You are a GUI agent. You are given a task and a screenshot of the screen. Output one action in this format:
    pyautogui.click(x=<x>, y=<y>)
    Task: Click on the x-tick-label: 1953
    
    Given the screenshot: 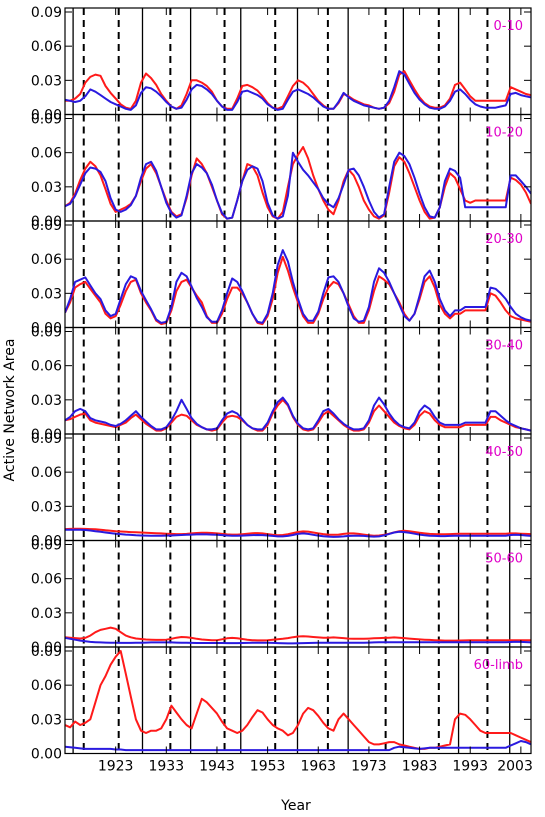 What is the action you would take?
    pyautogui.click(x=268, y=767)
    